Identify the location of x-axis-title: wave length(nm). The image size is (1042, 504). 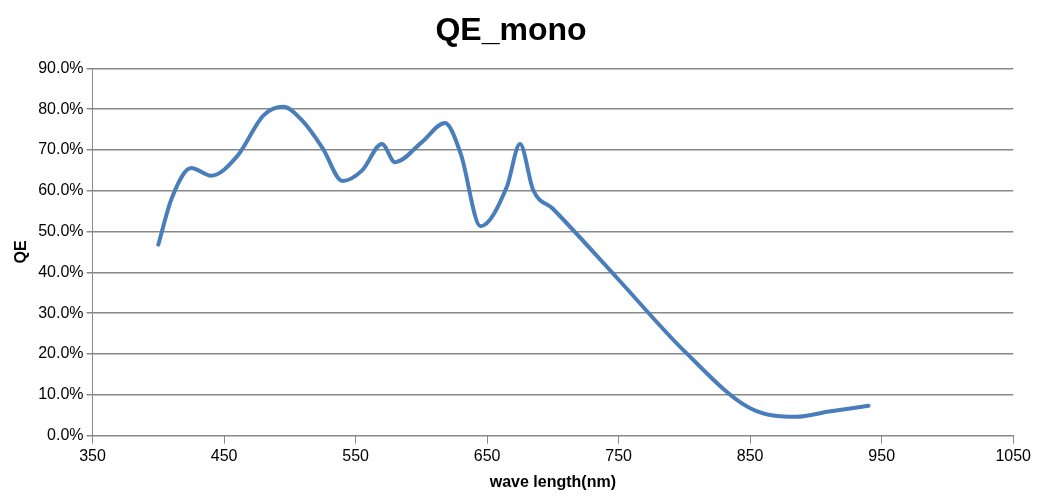
(552, 481).